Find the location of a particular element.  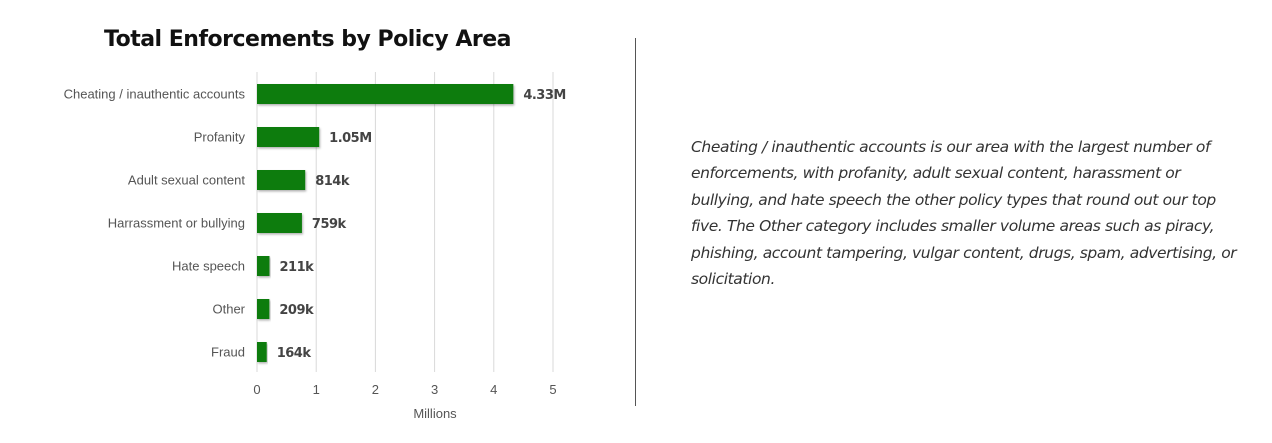

x-tick-label: 0 is located at coordinates (256, 389).